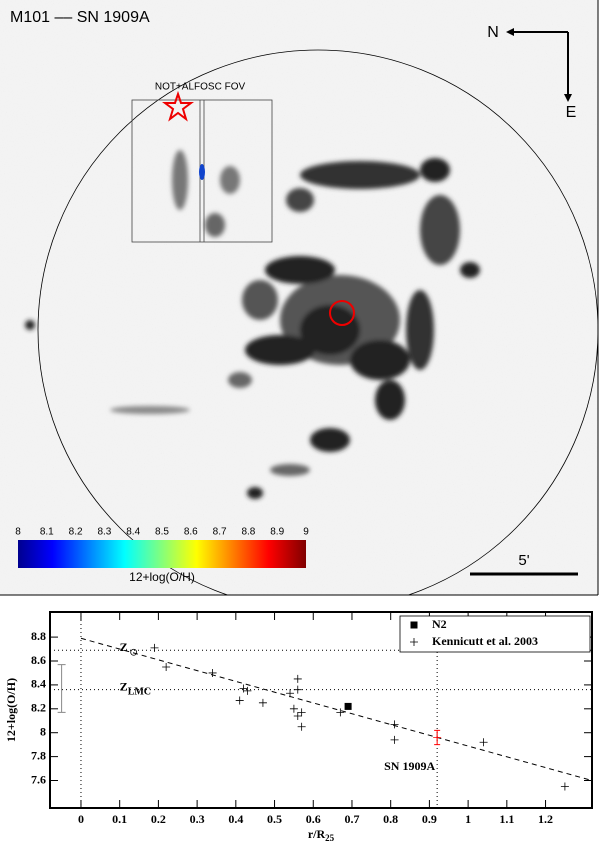  Describe the element at coordinates (342, 313) in the screenshot. I see `nucleus-circle` at that location.